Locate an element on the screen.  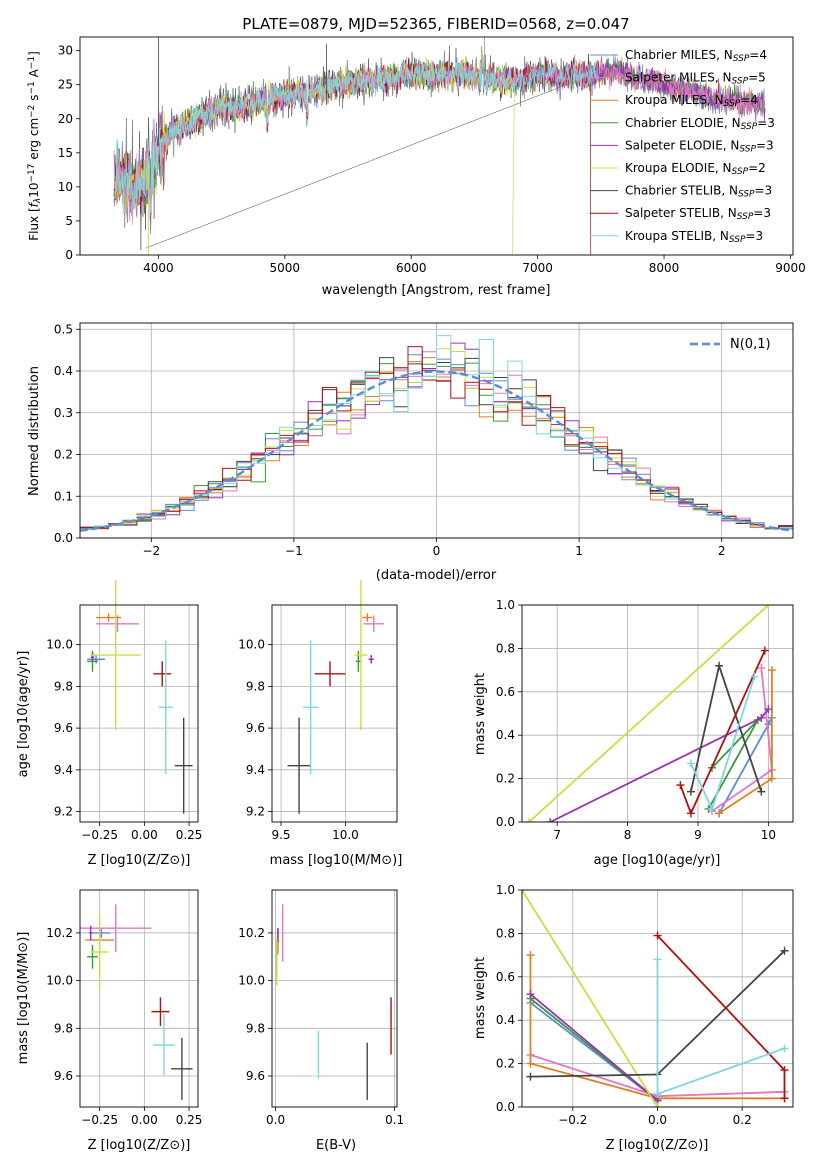
y-axis-label: Flux [fλ10−17 erg cm−2 s−1 A−1] is located at coordinates (35, 146).